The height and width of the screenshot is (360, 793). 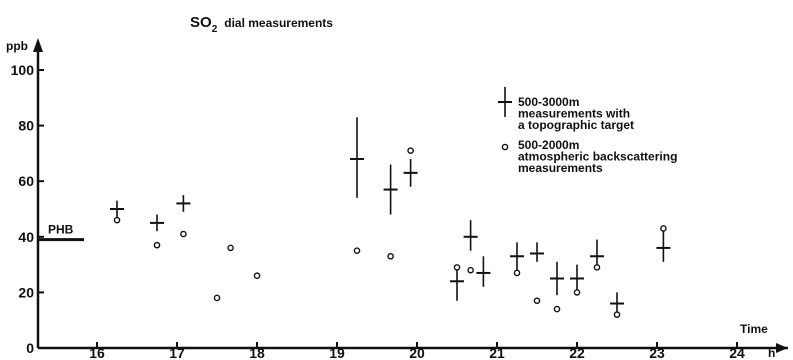 I want to click on y-tick-label: 60, so click(x=26, y=181).